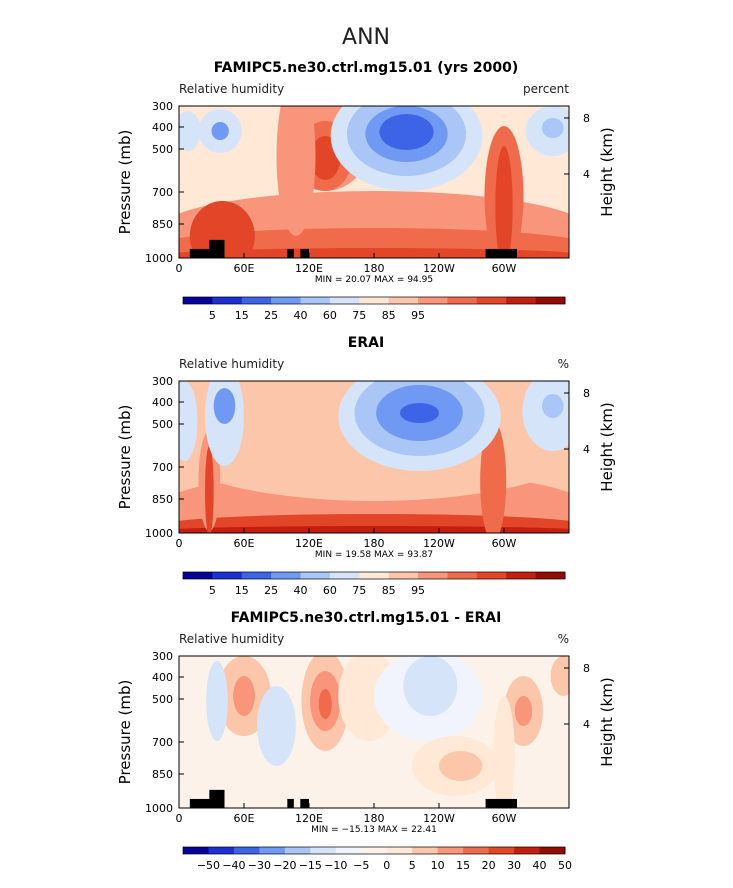 Image resolution: width=733 pixels, height=888 pixels. What do you see at coordinates (244, 818) in the screenshot?
I see `x-tick-label: 60E` at bounding box center [244, 818].